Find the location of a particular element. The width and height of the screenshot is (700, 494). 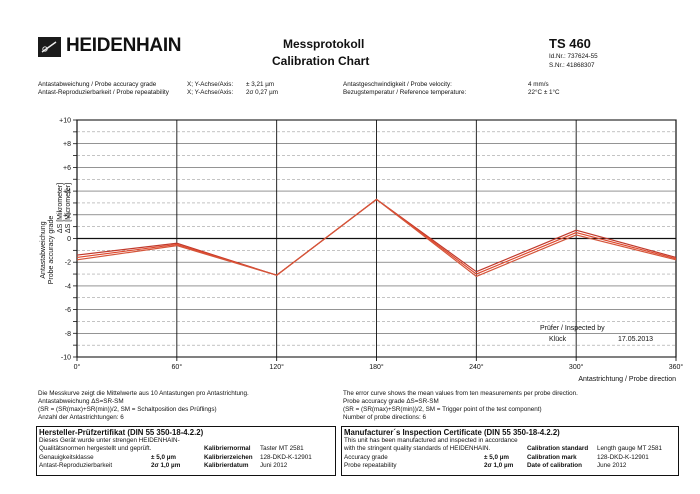

x-tick-label: 60° is located at coordinates (177, 367).